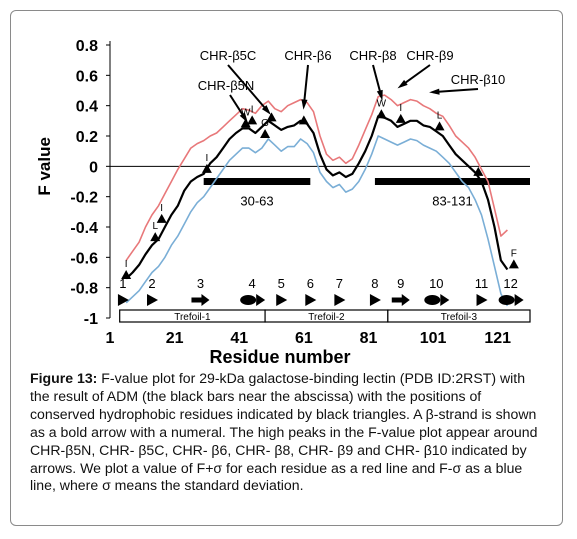 The image size is (577, 539). Describe the element at coordinates (239, 338) in the screenshot. I see `x-tick-label: 41` at that location.